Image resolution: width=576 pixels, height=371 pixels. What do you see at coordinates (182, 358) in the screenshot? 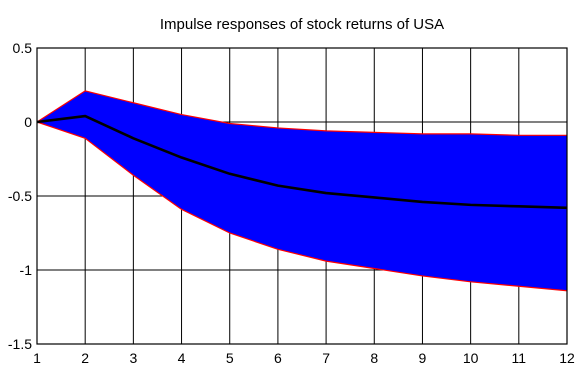
I see `x-tick-label: 4` at bounding box center [182, 358].